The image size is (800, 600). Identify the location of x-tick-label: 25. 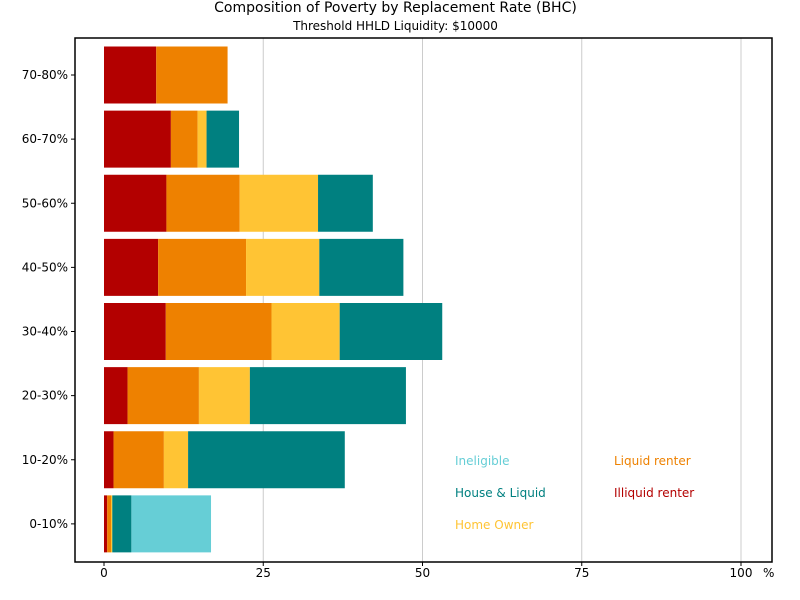
(263, 573).